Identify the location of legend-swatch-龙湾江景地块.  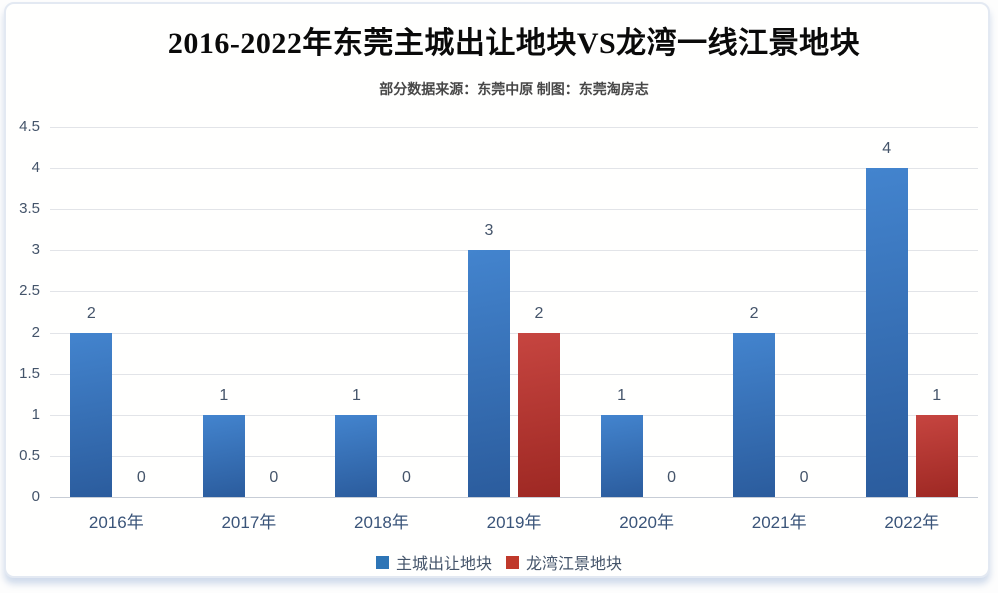
(512, 562).